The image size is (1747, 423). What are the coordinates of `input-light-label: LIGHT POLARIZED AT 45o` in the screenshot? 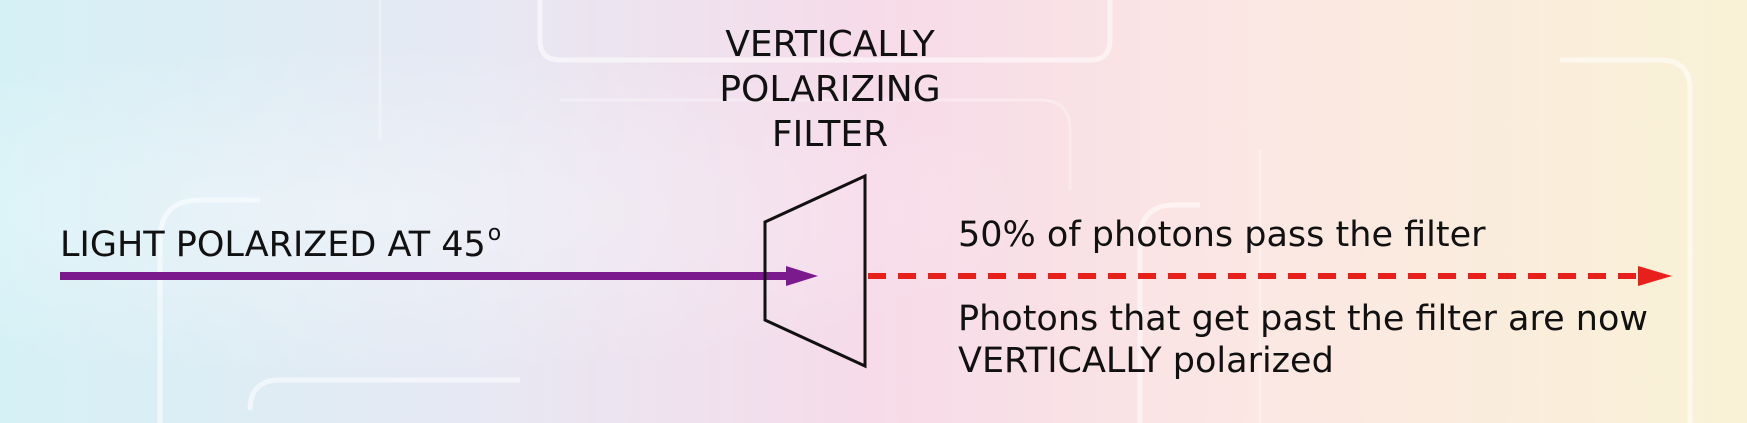 It's located at (280, 239).